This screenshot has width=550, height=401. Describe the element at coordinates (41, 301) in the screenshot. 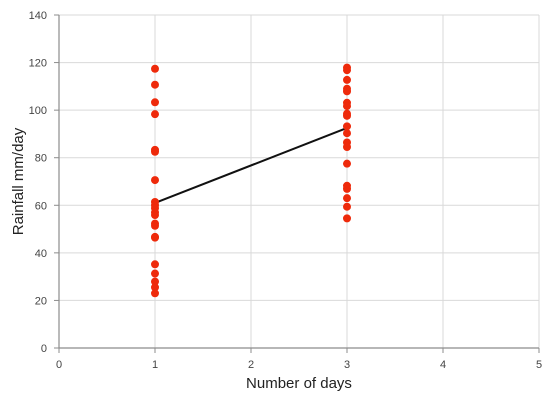

I see `y-tick-label: 20` at that location.